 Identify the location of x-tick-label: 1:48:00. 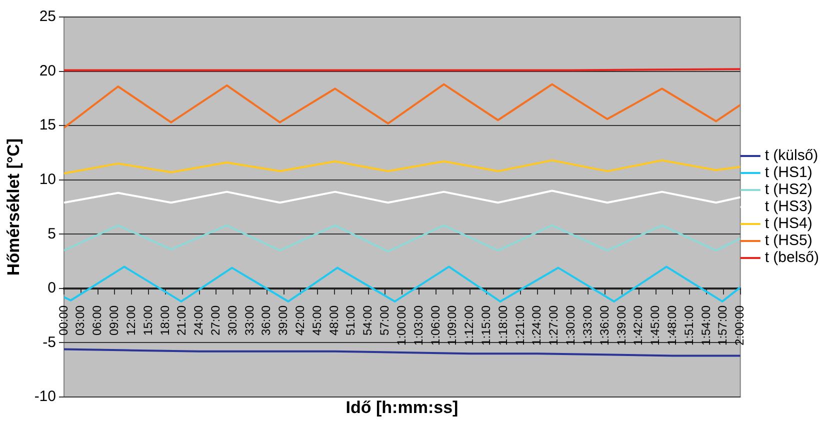
(671, 325).